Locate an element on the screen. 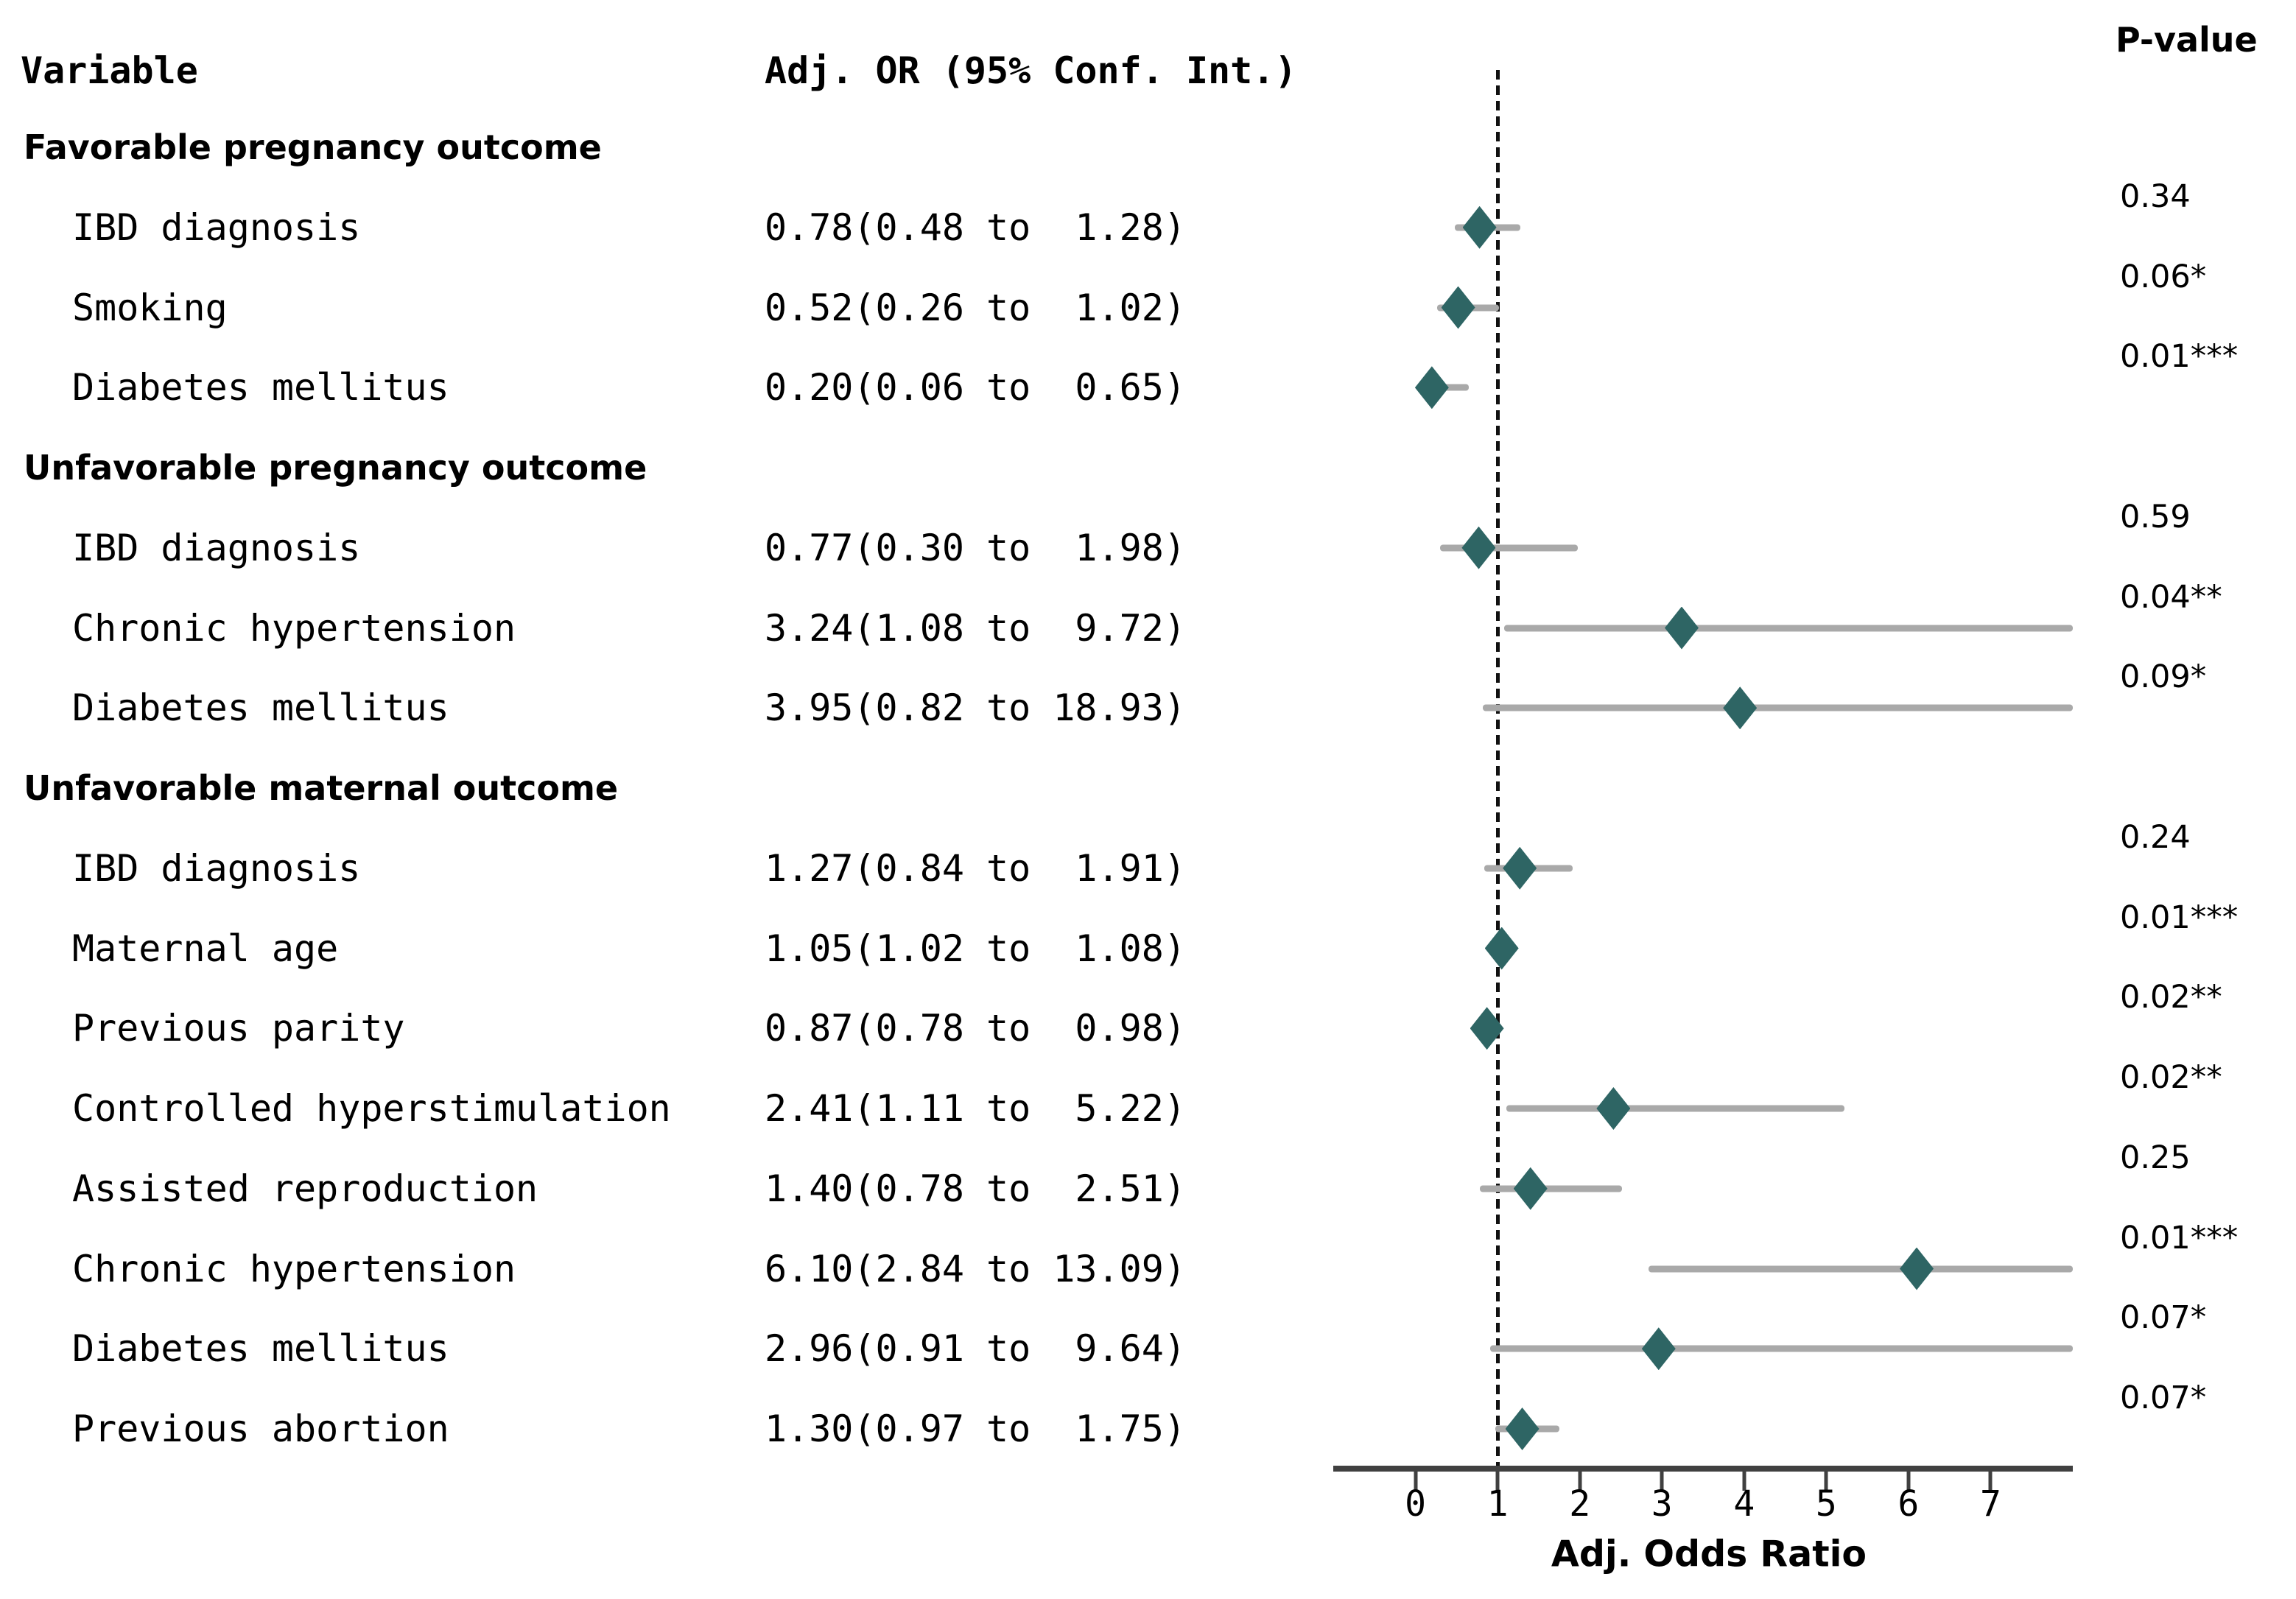  x-axis-tick-label: 7 is located at coordinates (1990, 1504).